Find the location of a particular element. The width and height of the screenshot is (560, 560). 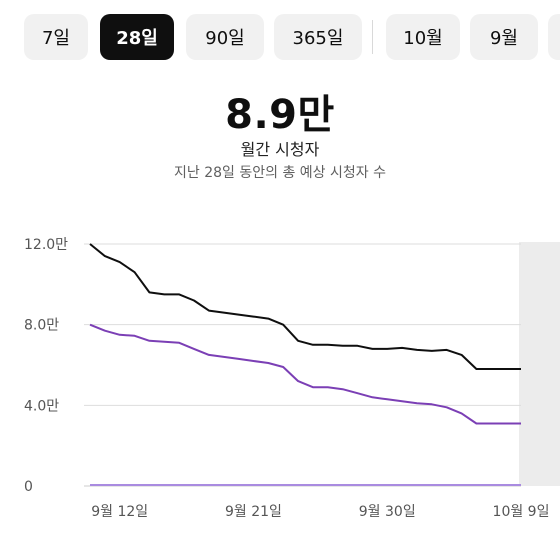

tab-90-days: 90일 is located at coordinates (225, 37).